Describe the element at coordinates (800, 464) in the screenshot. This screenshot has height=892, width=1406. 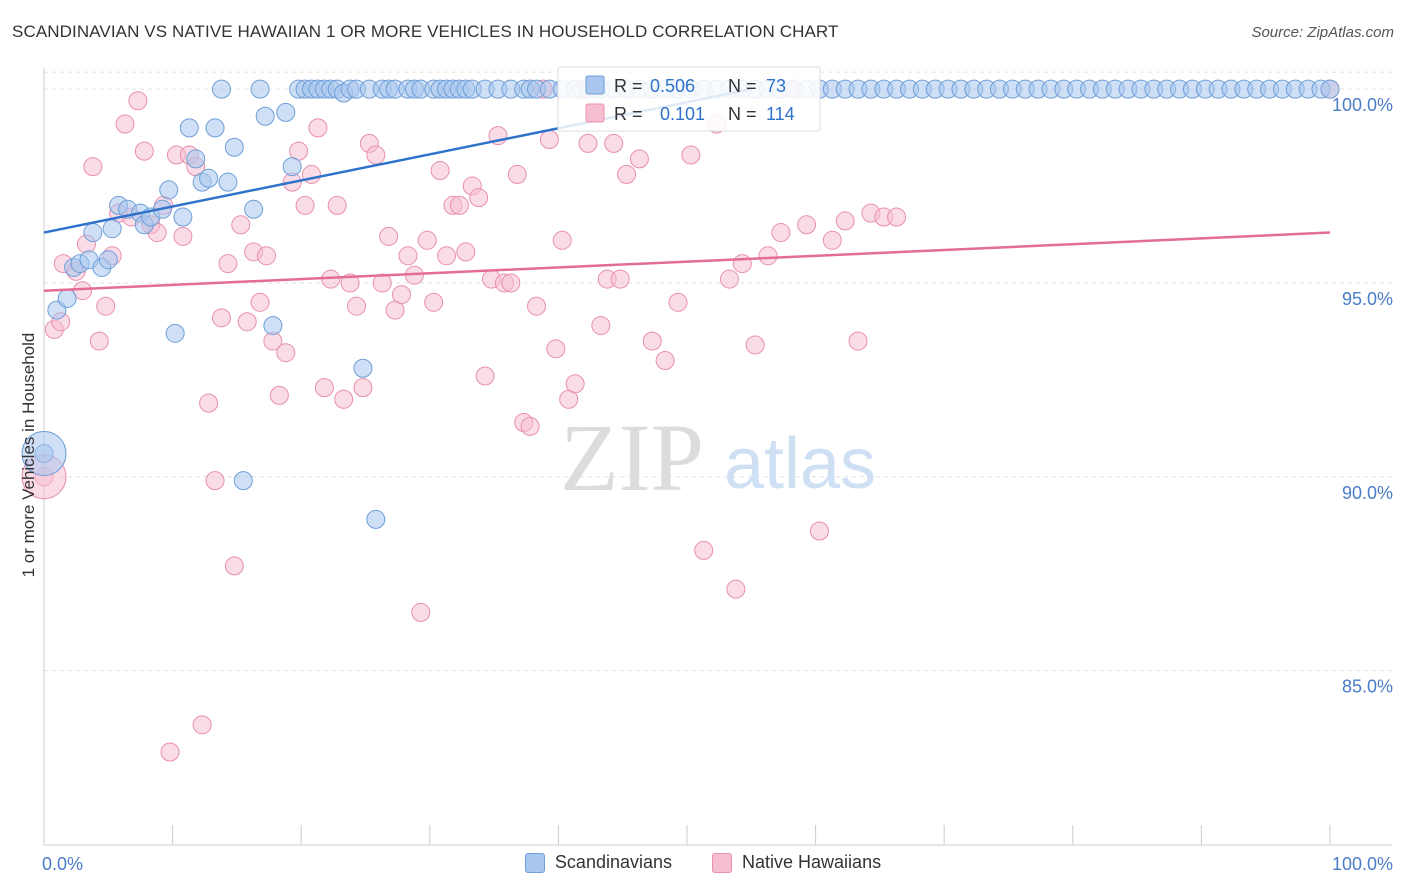
I see `watermark-atlas: atlas` at that location.